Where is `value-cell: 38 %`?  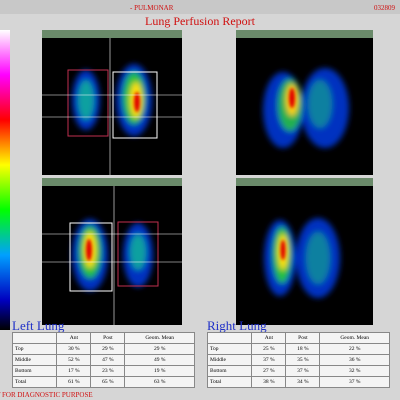
value-cell: 38 % is located at coordinates (269, 382).